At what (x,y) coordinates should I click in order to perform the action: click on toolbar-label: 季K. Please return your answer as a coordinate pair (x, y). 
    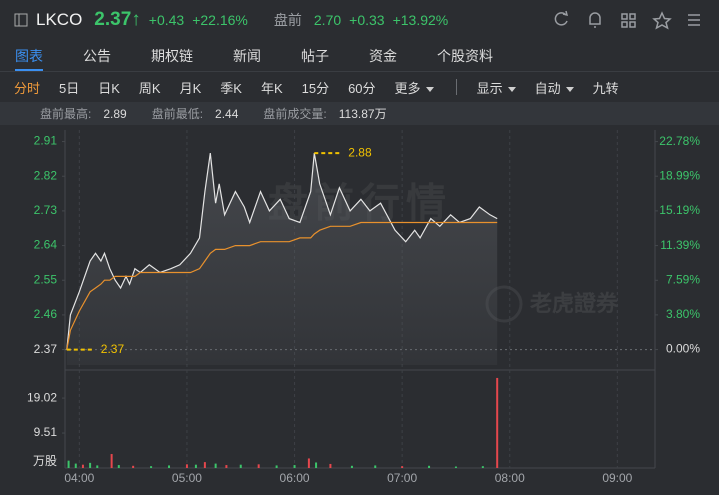
    Looking at the image, I should click on (231, 88).